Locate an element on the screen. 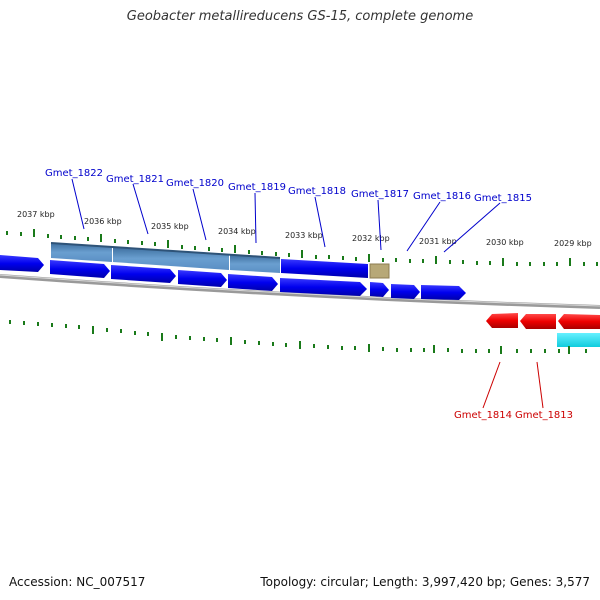 The image size is (600, 600). gene-label-gmet-1816: Gmet_1816 is located at coordinates (442, 196).